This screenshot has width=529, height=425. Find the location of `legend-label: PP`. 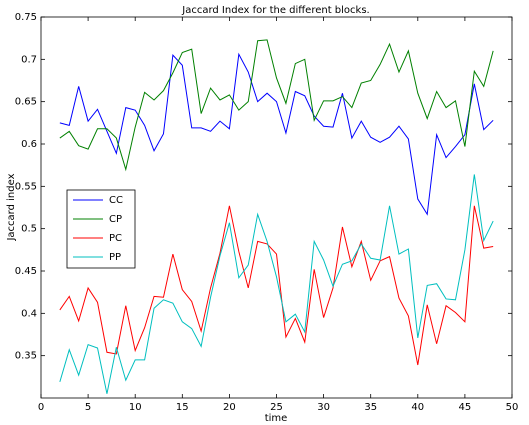

legend-label: PP is located at coordinates (115, 257).